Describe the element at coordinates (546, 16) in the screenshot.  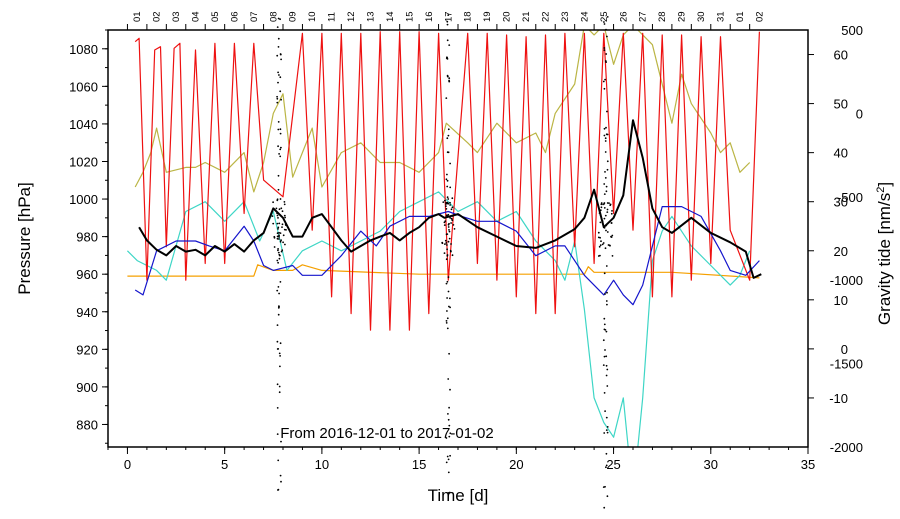
I see `top-day-label: 22` at that location.